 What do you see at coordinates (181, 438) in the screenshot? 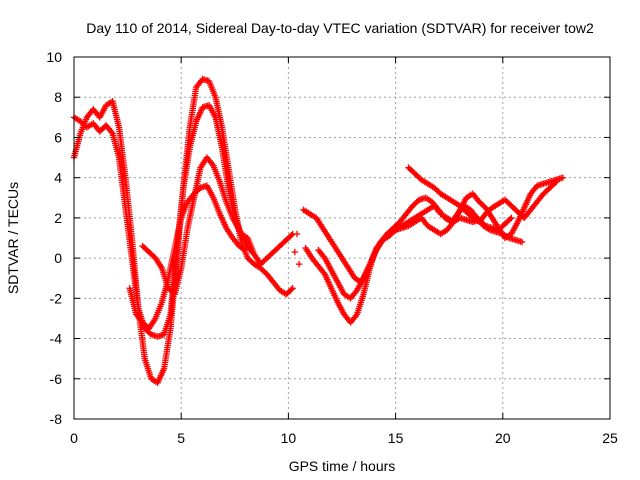
I see `x-tick-label: 5` at bounding box center [181, 438].